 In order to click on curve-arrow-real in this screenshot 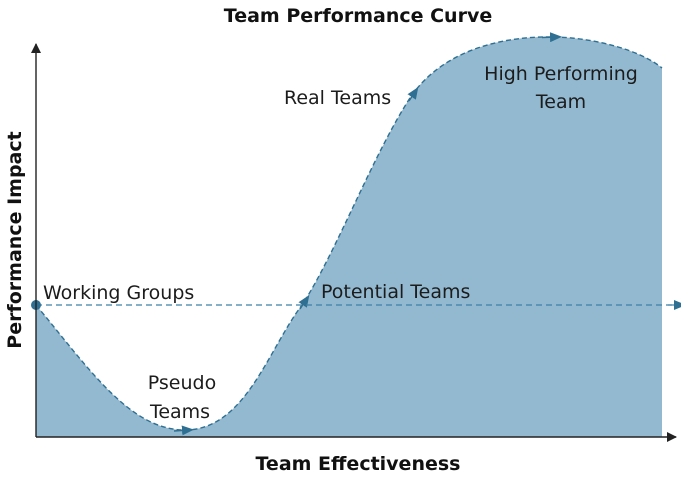, I will do `click(413, 94)`.